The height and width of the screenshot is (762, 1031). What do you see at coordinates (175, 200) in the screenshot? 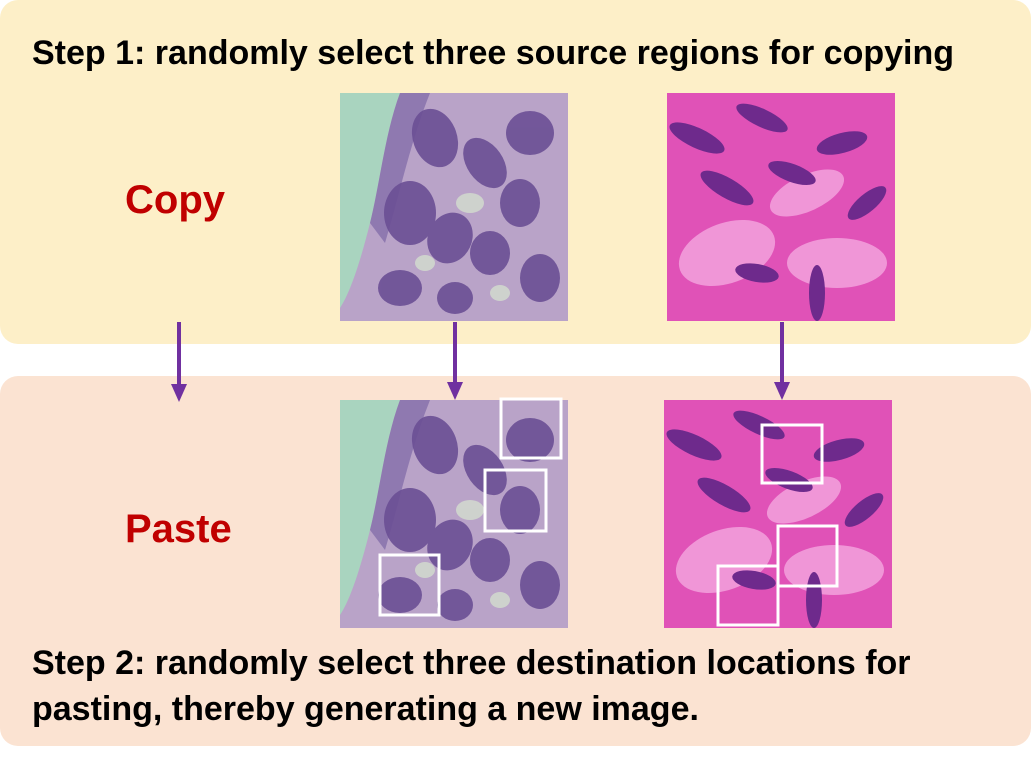
I see `copy-label: Copy` at bounding box center [175, 200].